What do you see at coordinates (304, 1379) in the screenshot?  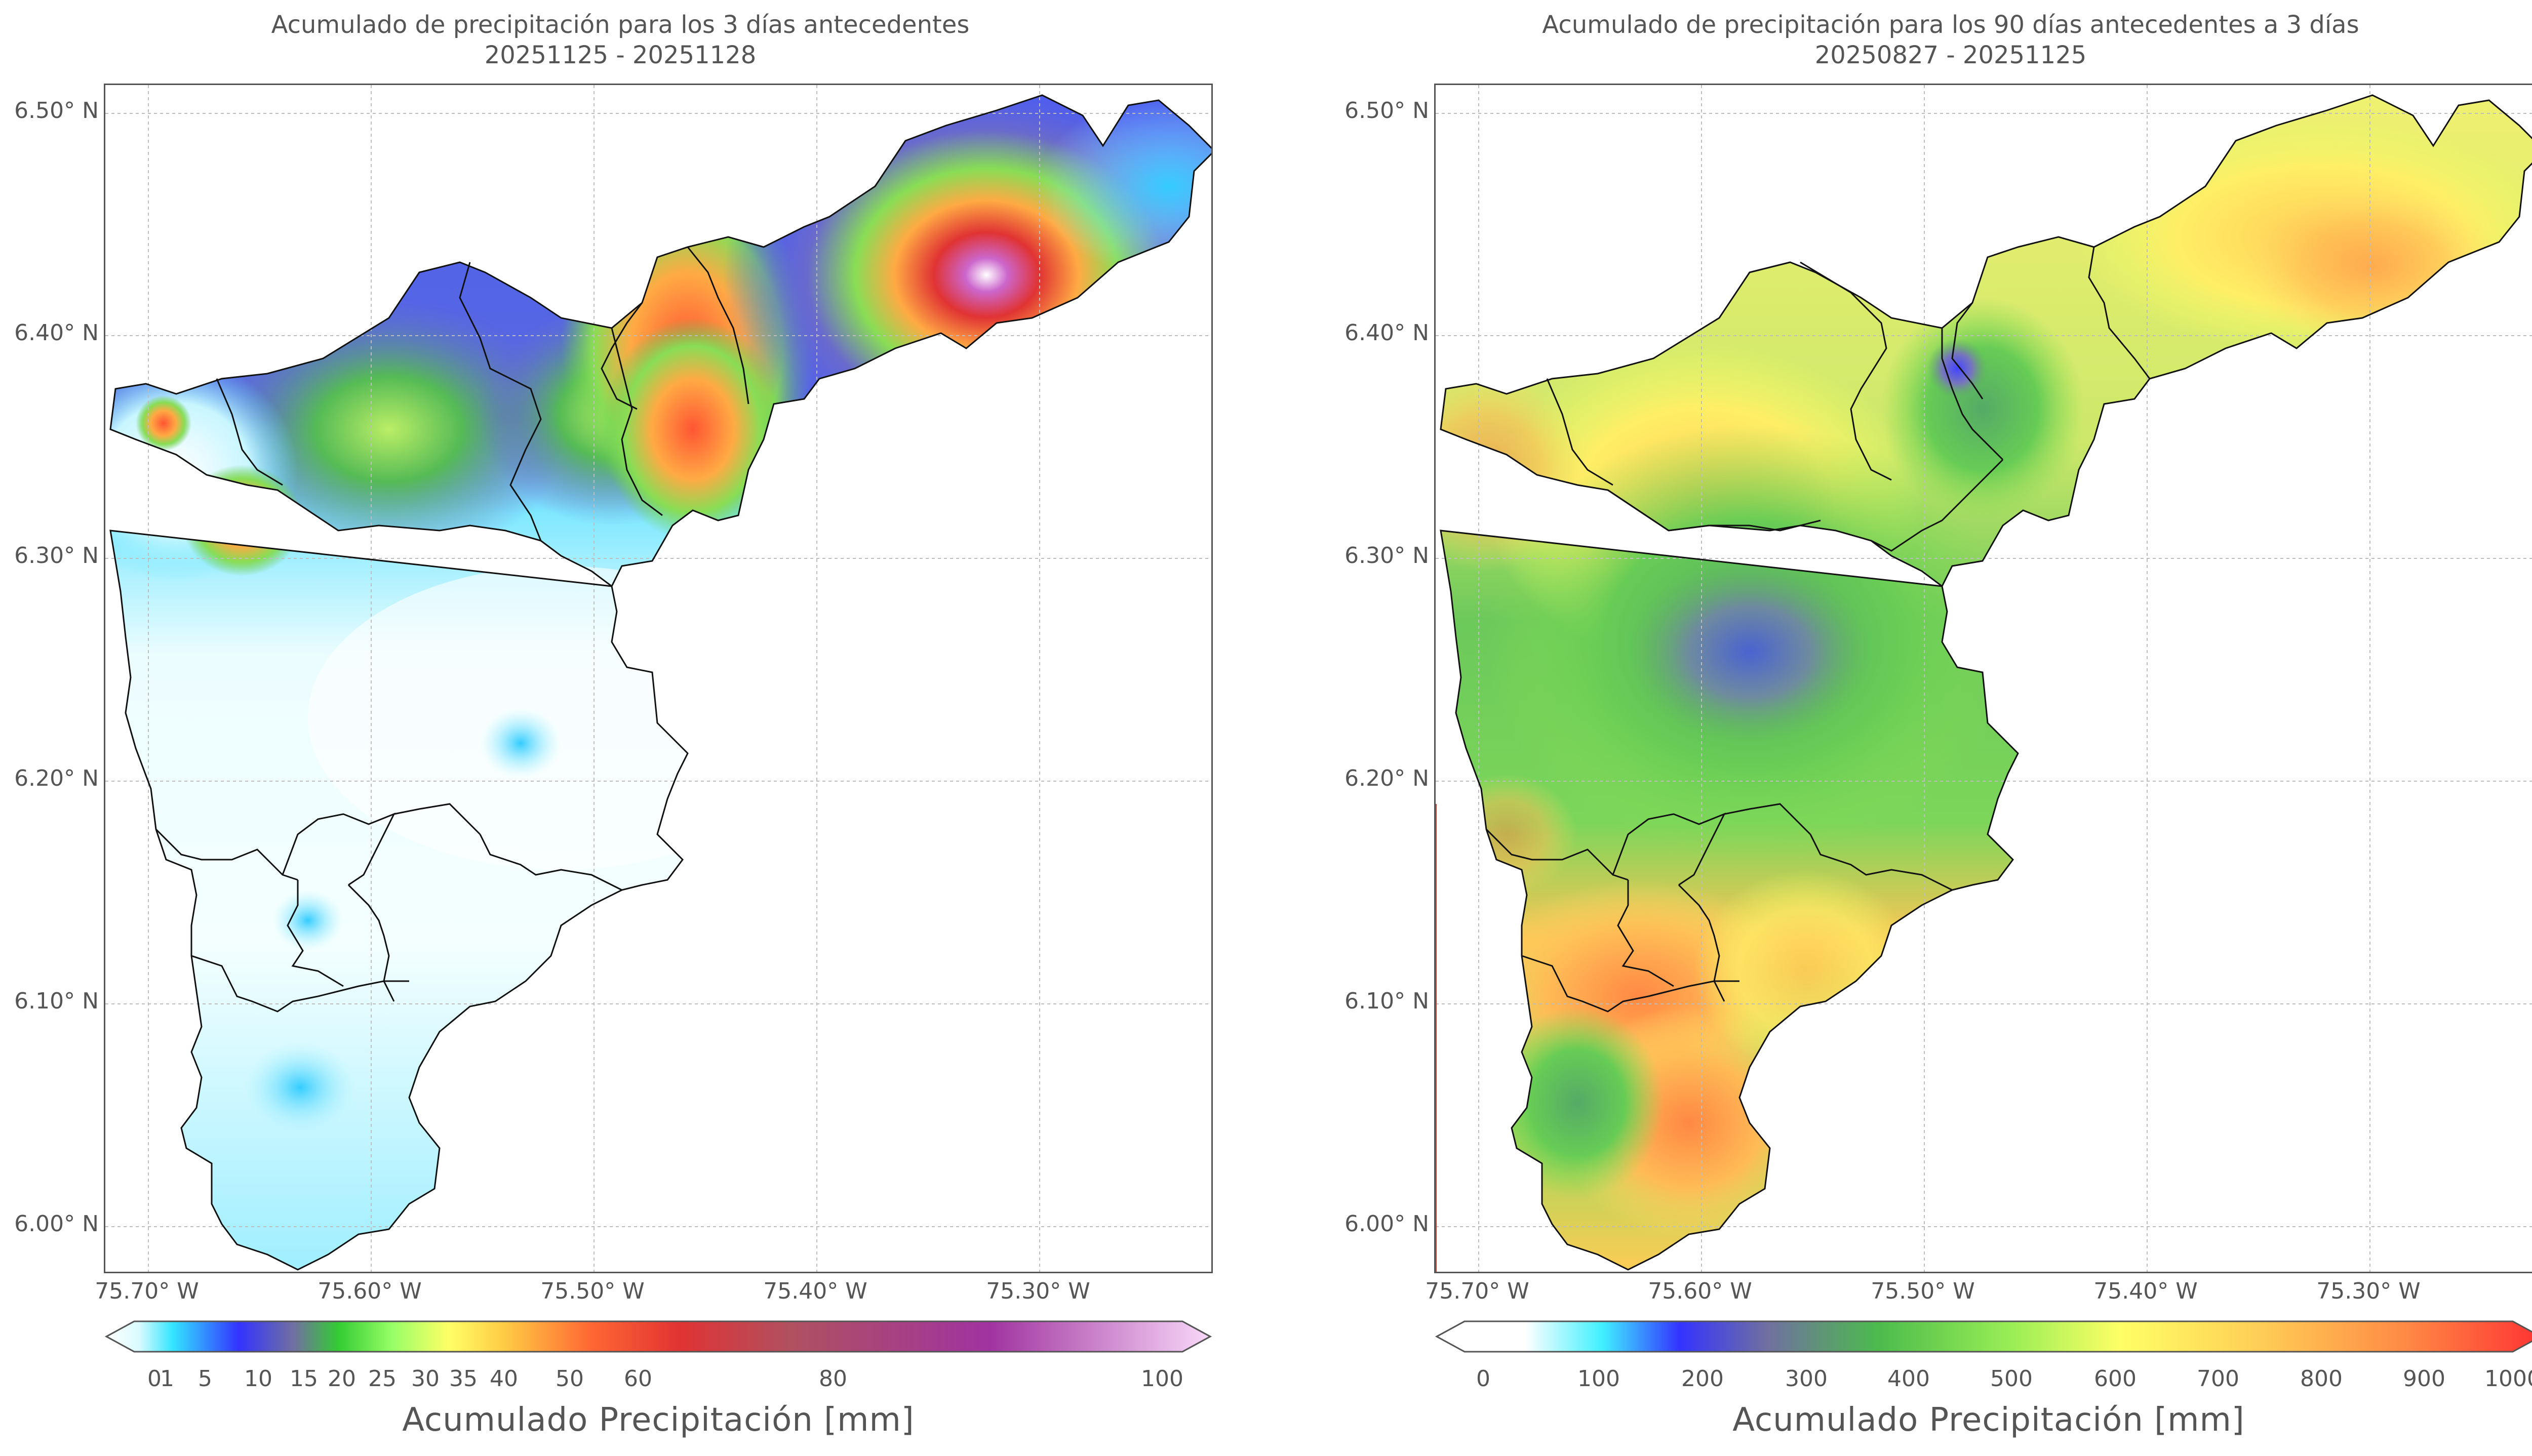 I see `colorbar-tick-label: 15` at bounding box center [304, 1379].